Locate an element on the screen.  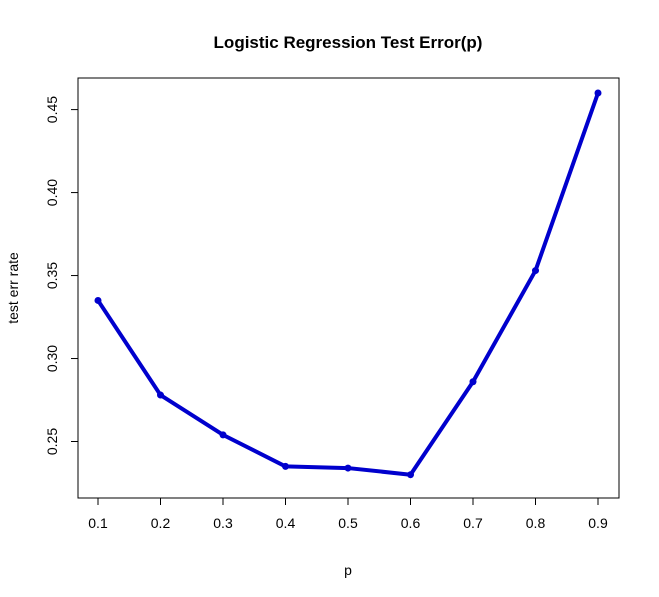
y-tick-label: 0.35 is located at coordinates (52, 275).